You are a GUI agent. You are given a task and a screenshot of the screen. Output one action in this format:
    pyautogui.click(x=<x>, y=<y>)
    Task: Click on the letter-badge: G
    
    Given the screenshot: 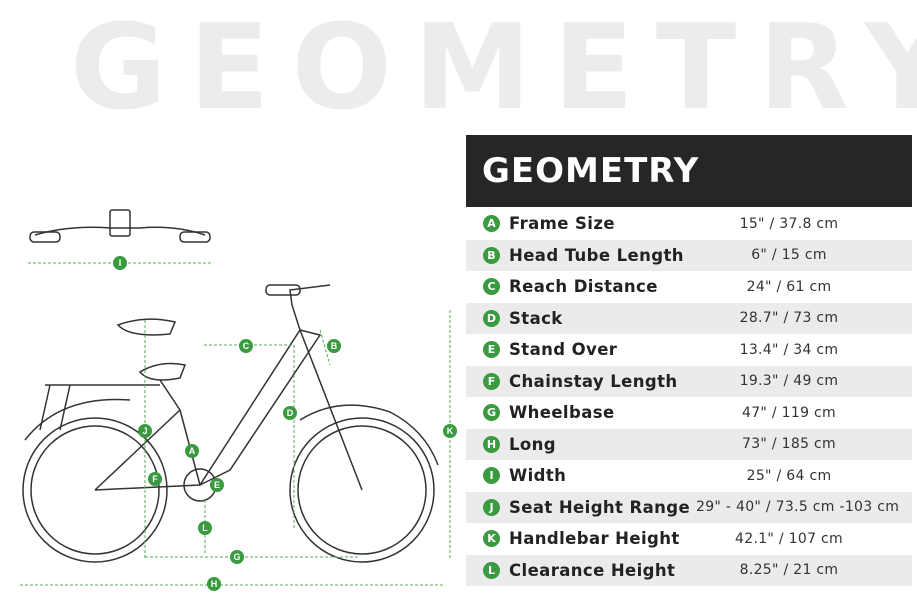 What is the action you would take?
    pyautogui.click(x=491, y=413)
    